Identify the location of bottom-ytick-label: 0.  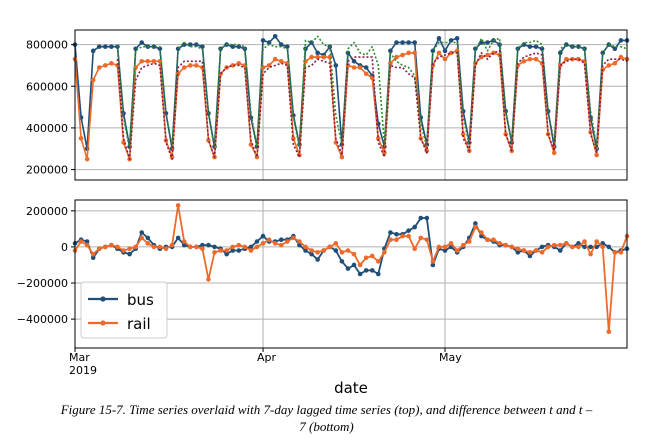
(64, 247).